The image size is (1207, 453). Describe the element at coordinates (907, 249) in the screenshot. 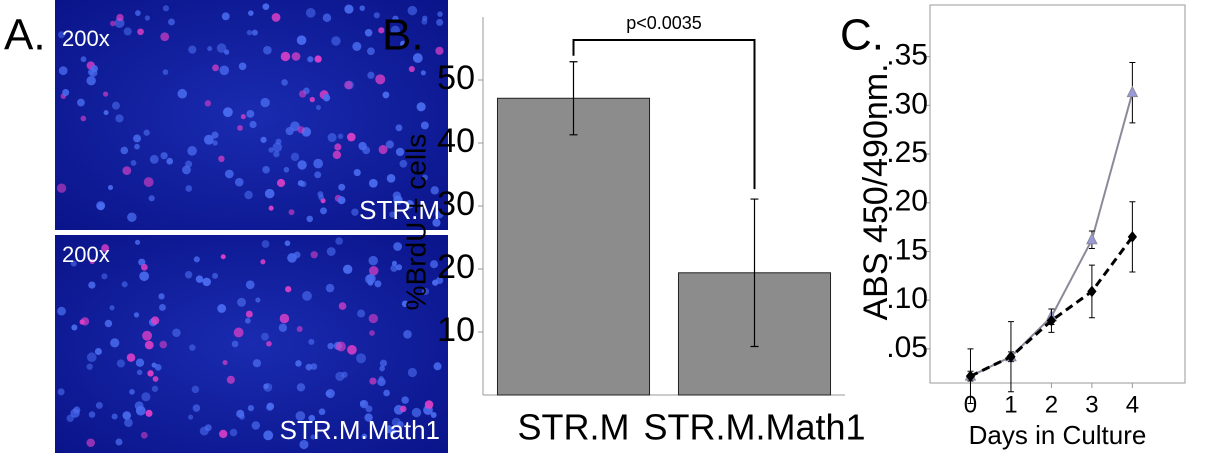

I see `y-tick-label: .15` at that location.